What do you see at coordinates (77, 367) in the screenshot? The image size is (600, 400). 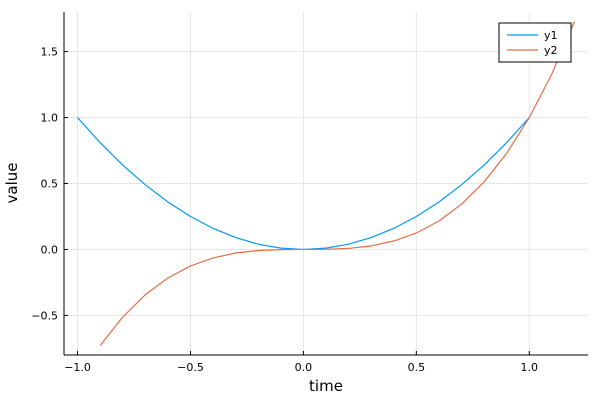 I see `x-tick-label: −1.0` at bounding box center [77, 367].